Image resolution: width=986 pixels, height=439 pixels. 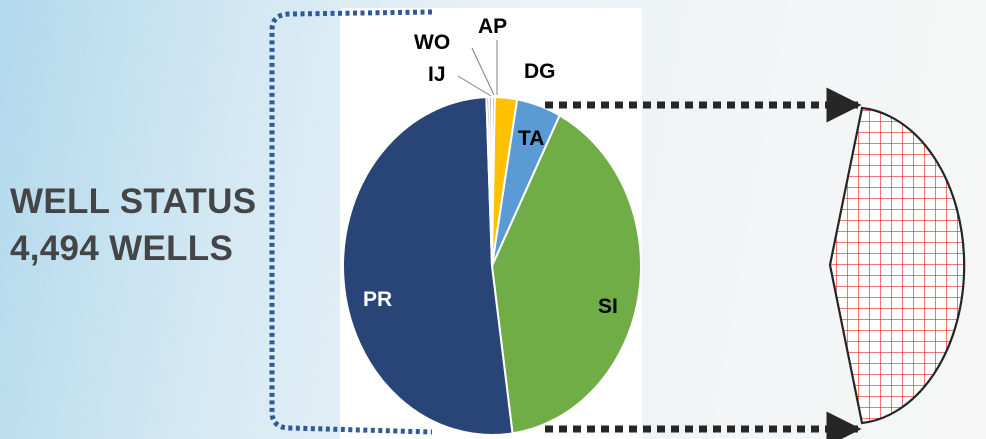 I want to click on leader-line-wo, so click(x=483, y=71).